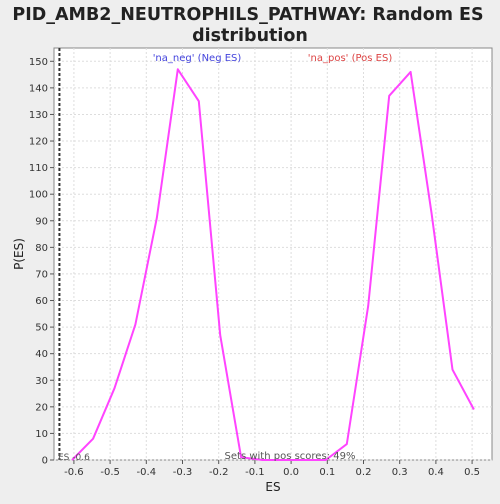 The width and height of the screenshot is (500, 504). I want to click on x-tick-label: -0.2, so click(219, 472).